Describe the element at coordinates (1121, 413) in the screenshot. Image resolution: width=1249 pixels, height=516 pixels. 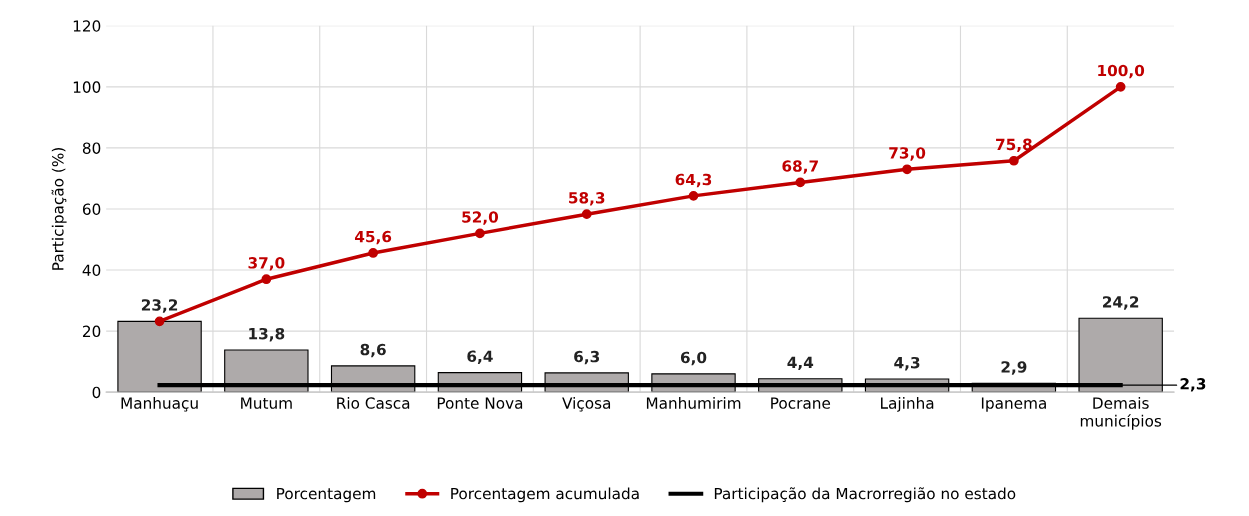
I see `x-tick-label: Demais municípios` at that location.